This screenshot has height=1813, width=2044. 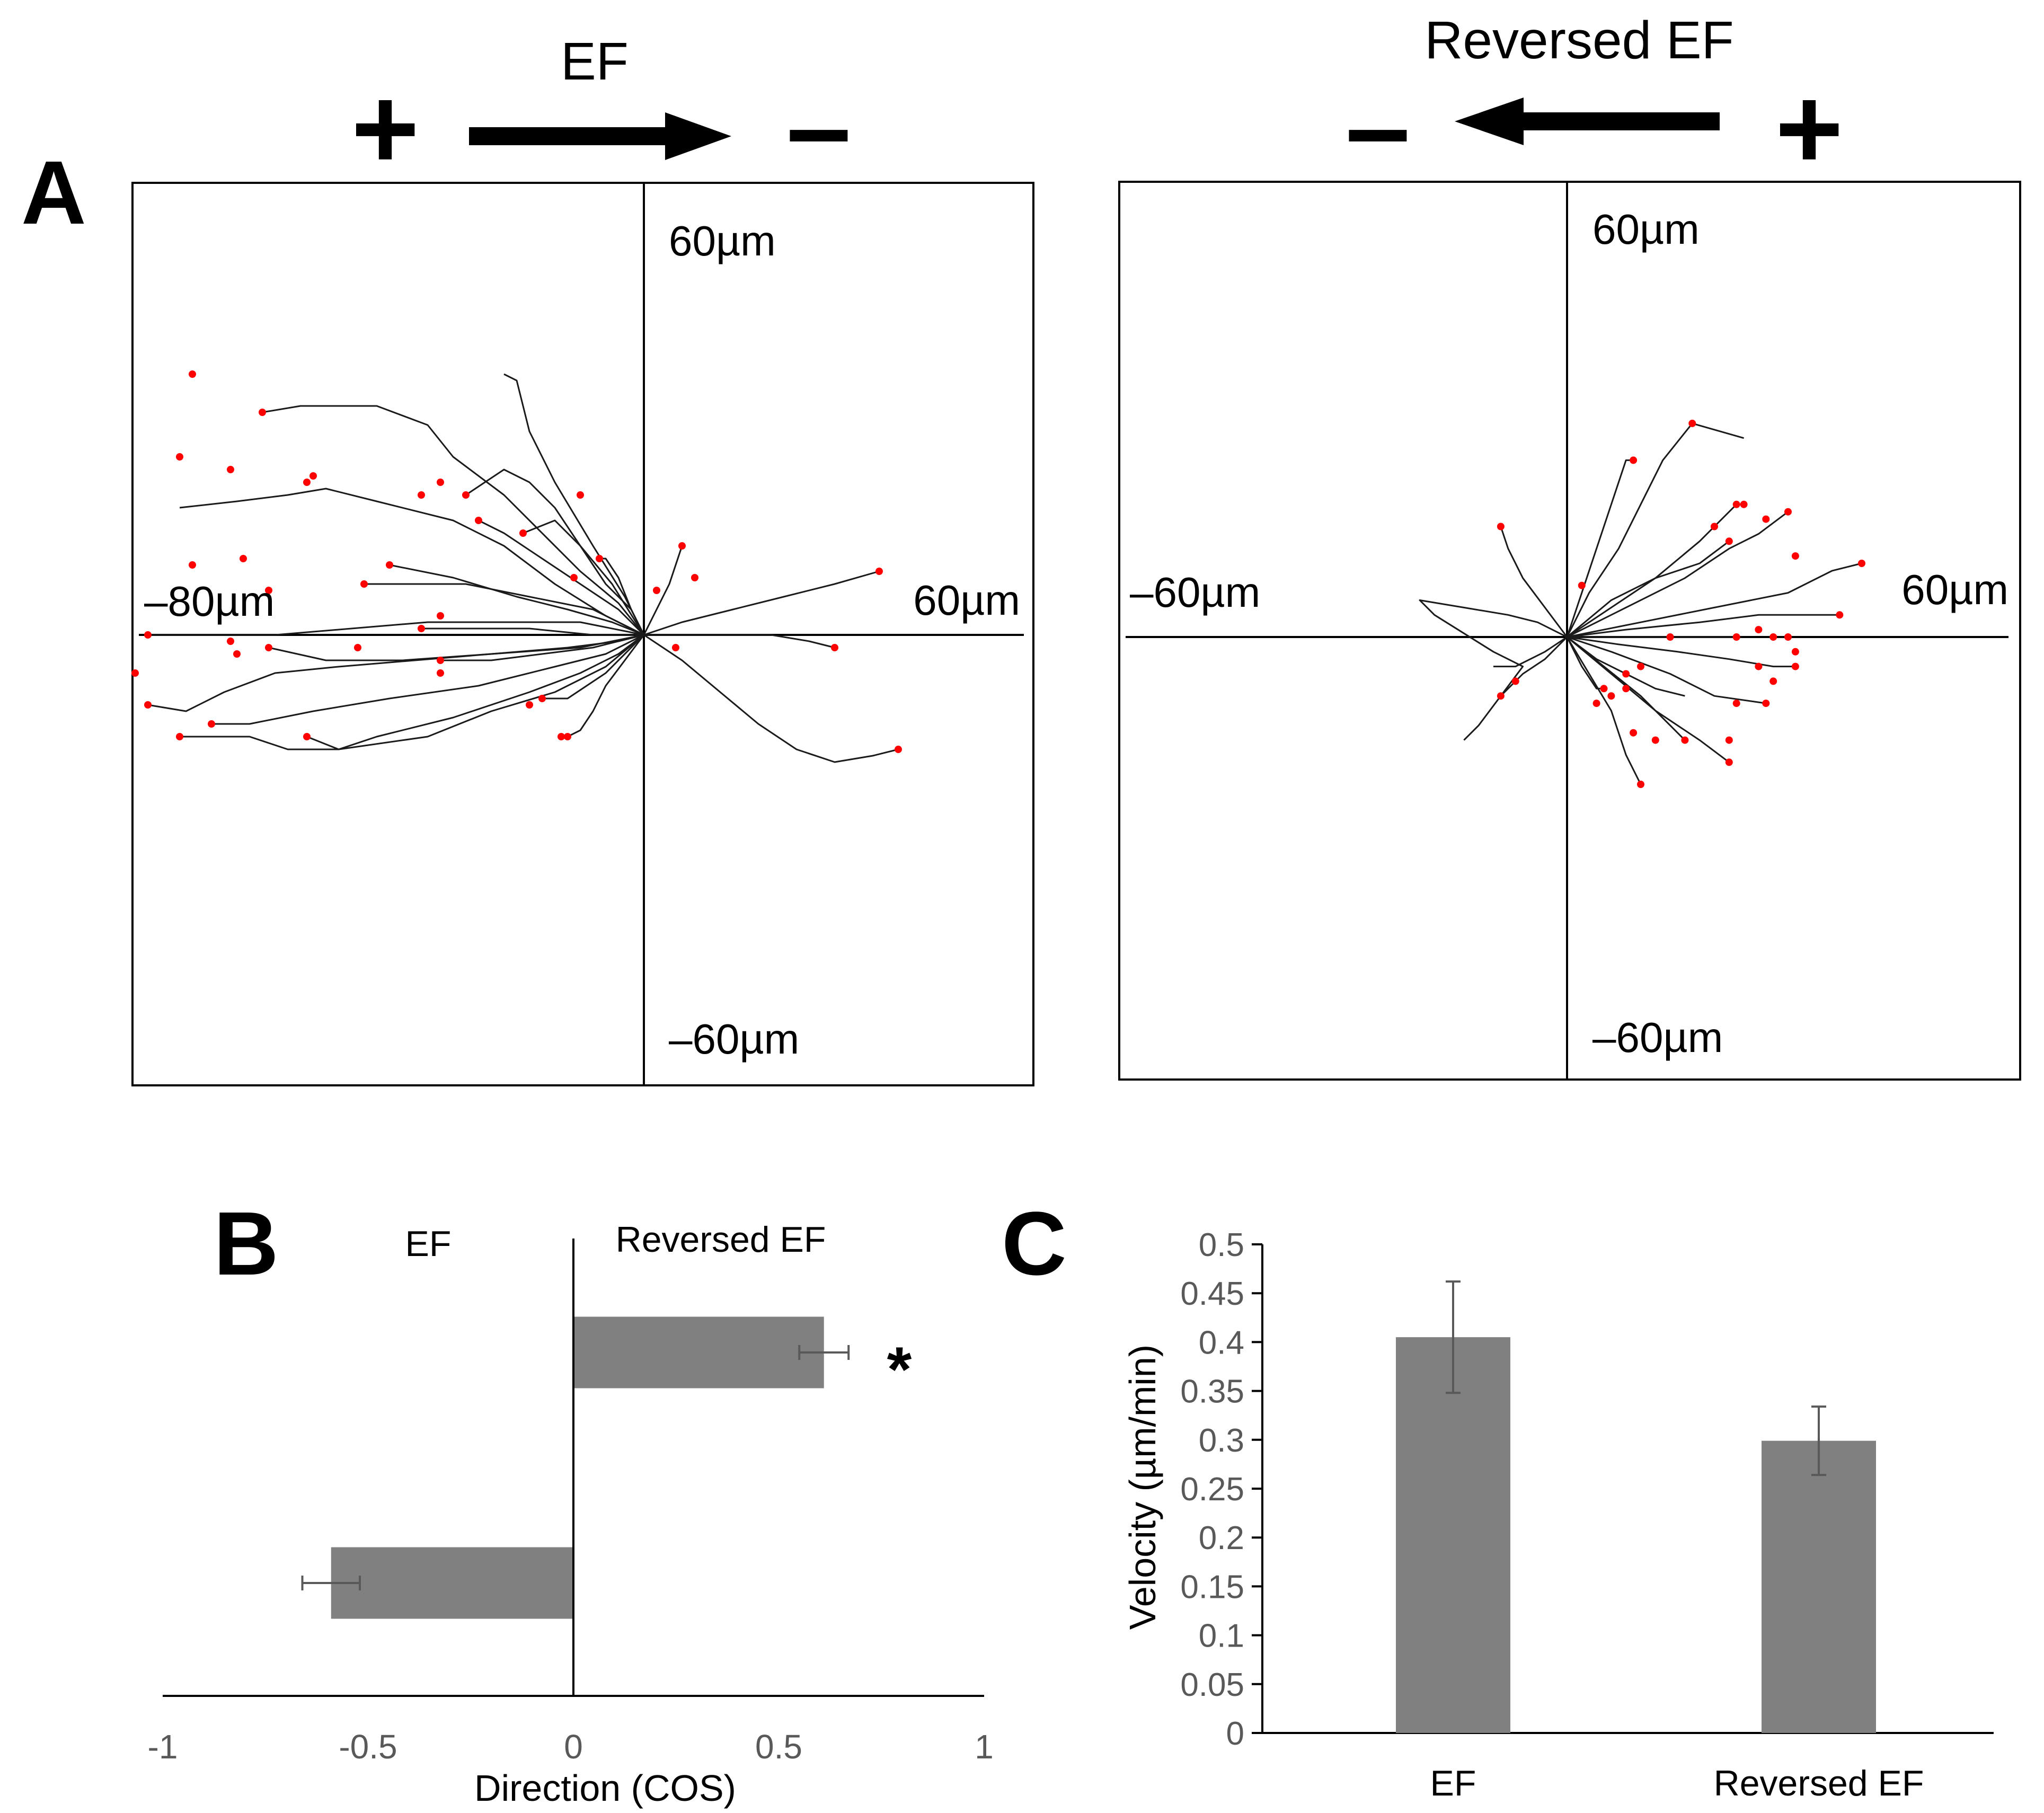 I want to click on c-y-axis-title: Velocity (µm/min), so click(x=1142, y=1487).